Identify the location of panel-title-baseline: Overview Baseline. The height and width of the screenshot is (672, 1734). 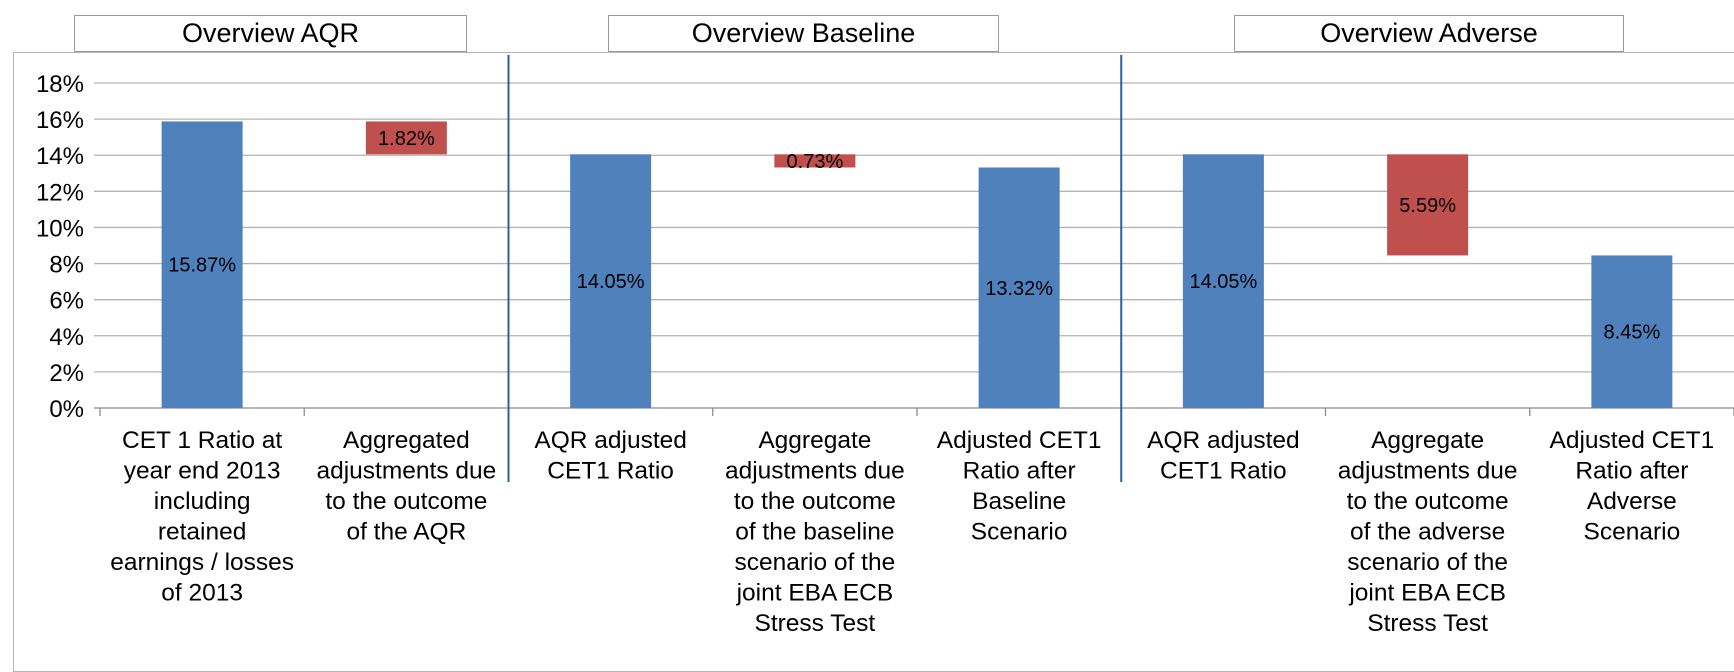
(803, 33).